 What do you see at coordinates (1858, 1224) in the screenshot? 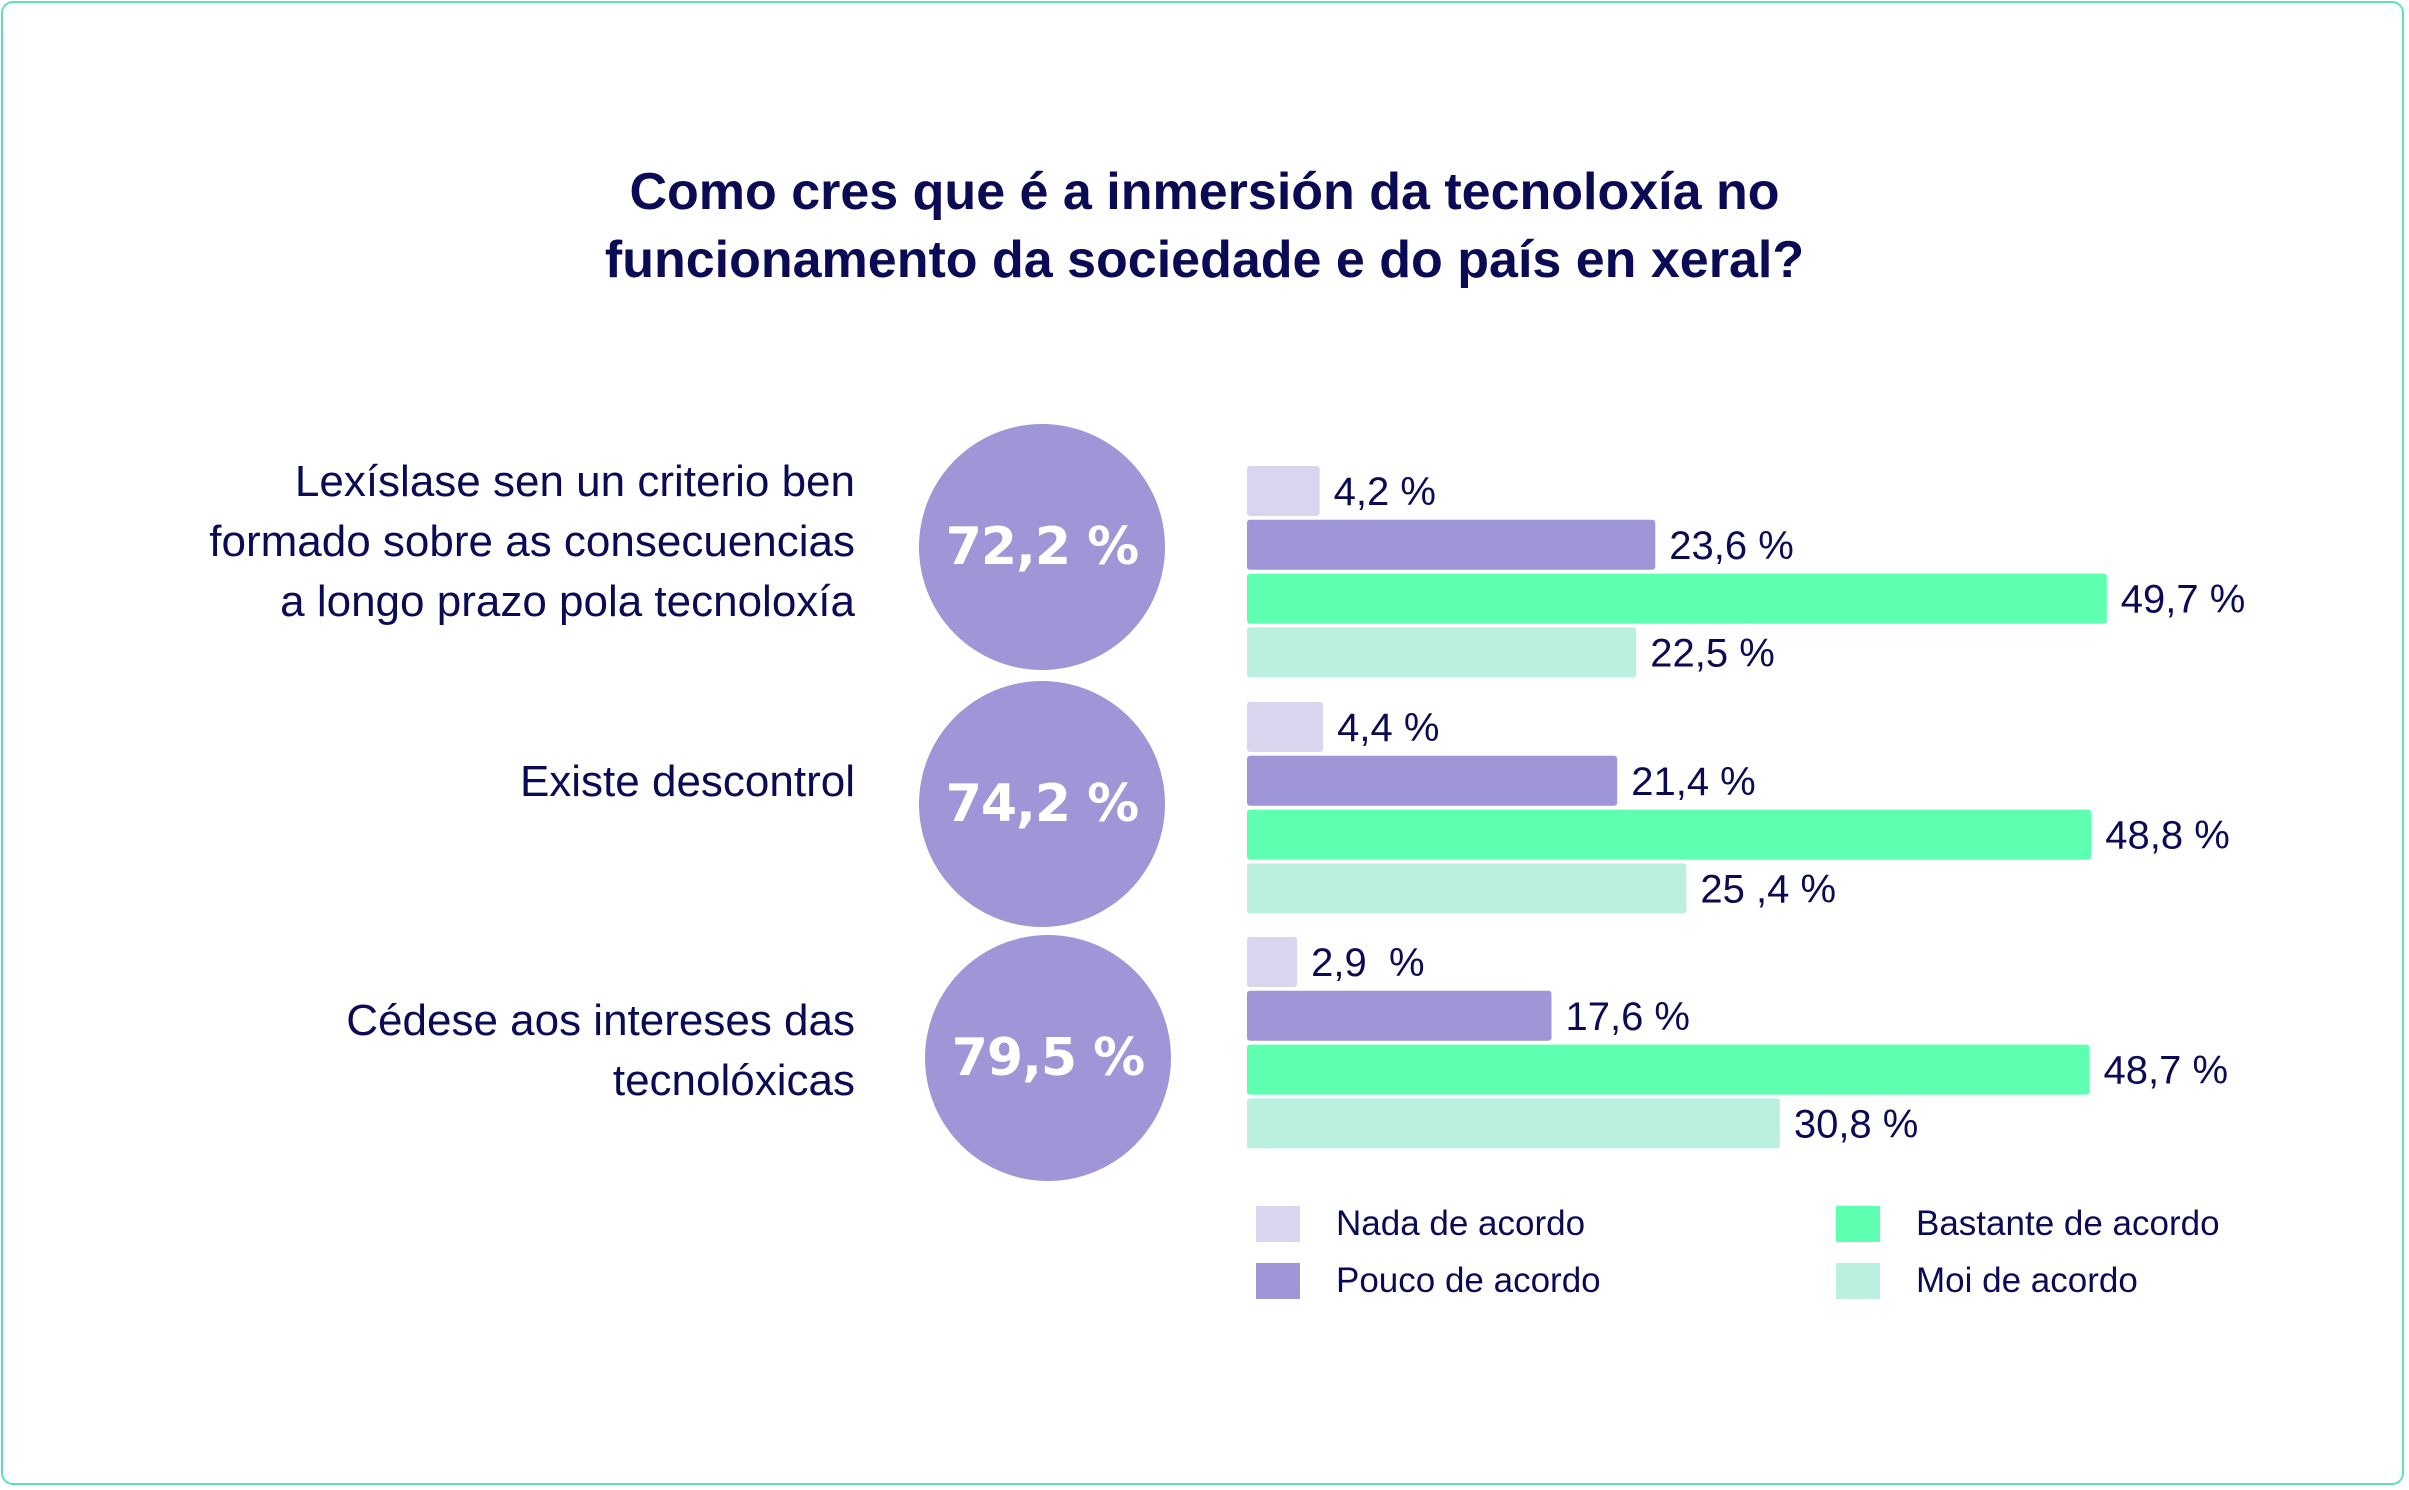
I see `legend-swatch-bastante` at bounding box center [1858, 1224].